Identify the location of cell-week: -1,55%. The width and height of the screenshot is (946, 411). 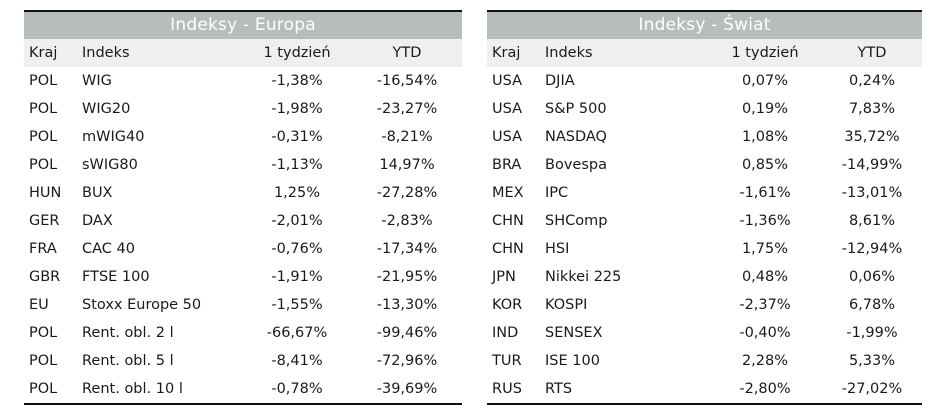
(297, 305).